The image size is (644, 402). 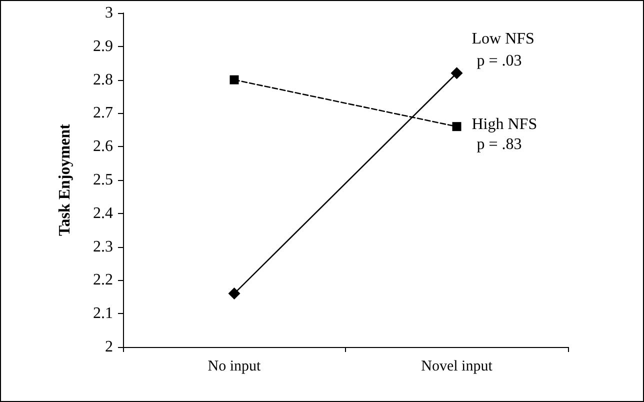 What do you see at coordinates (103, 280) in the screenshot?
I see `y-tick-label: 2.2` at bounding box center [103, 280].